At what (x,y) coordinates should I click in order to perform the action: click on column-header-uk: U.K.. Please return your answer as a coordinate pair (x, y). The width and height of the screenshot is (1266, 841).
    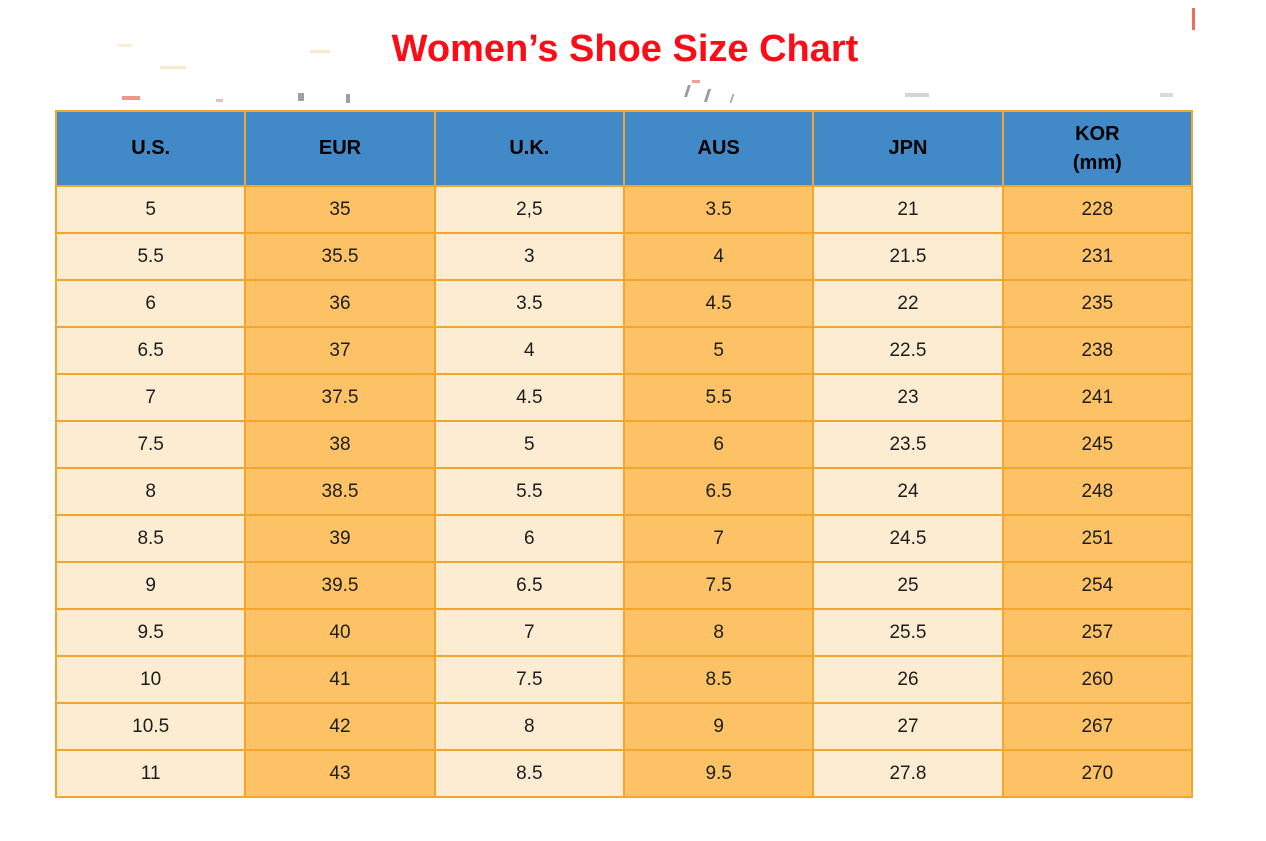
    Looking at the image, I should click on (529, 148).